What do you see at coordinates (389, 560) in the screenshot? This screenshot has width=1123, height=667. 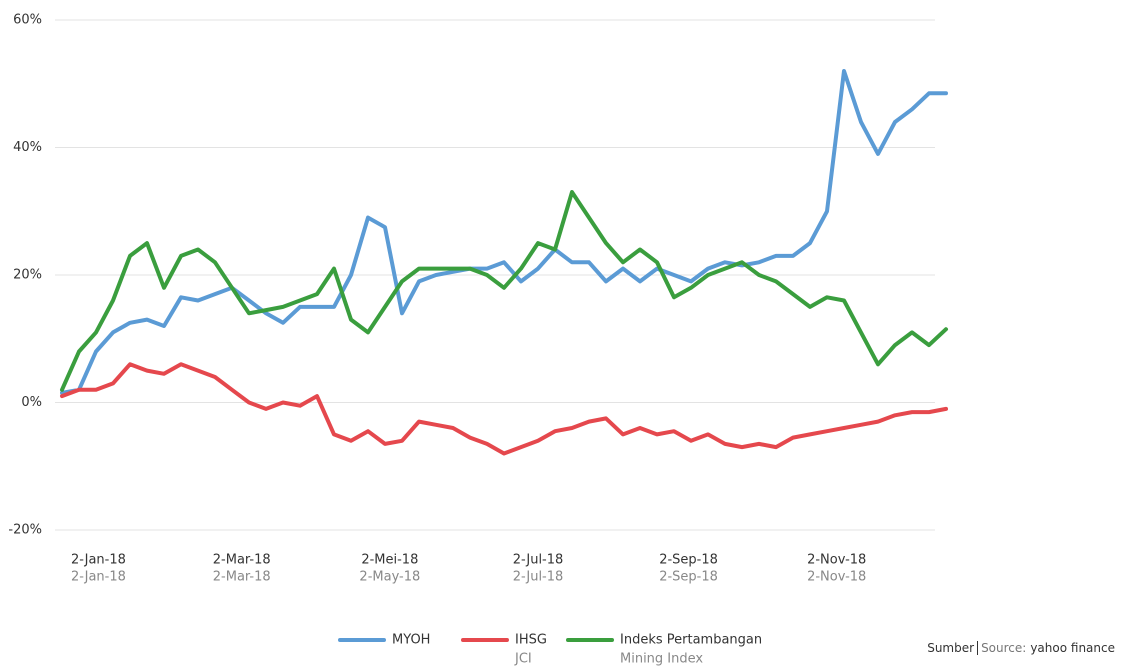 I see `x-tick-label: 2-Mei-18` at bounding box center [389, 560].